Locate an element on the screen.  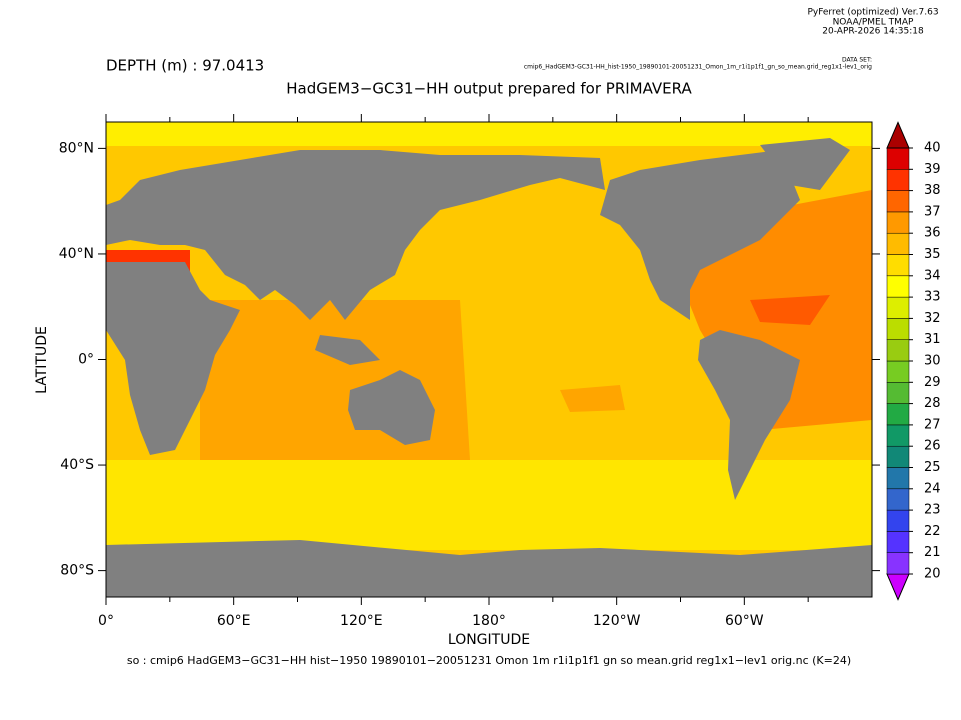
y-tick-label: 40°S is located at coordinates (77, 465).